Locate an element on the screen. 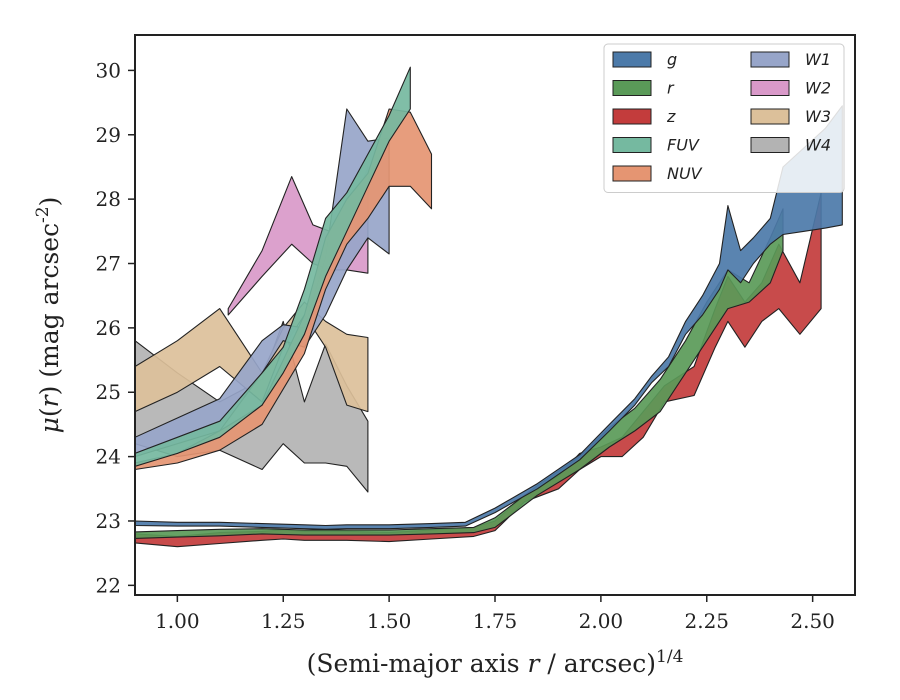 Image resolution: width=900 pixels, height=700 pixels. y-tick-label: 22 is located at coordinates (108, 585).